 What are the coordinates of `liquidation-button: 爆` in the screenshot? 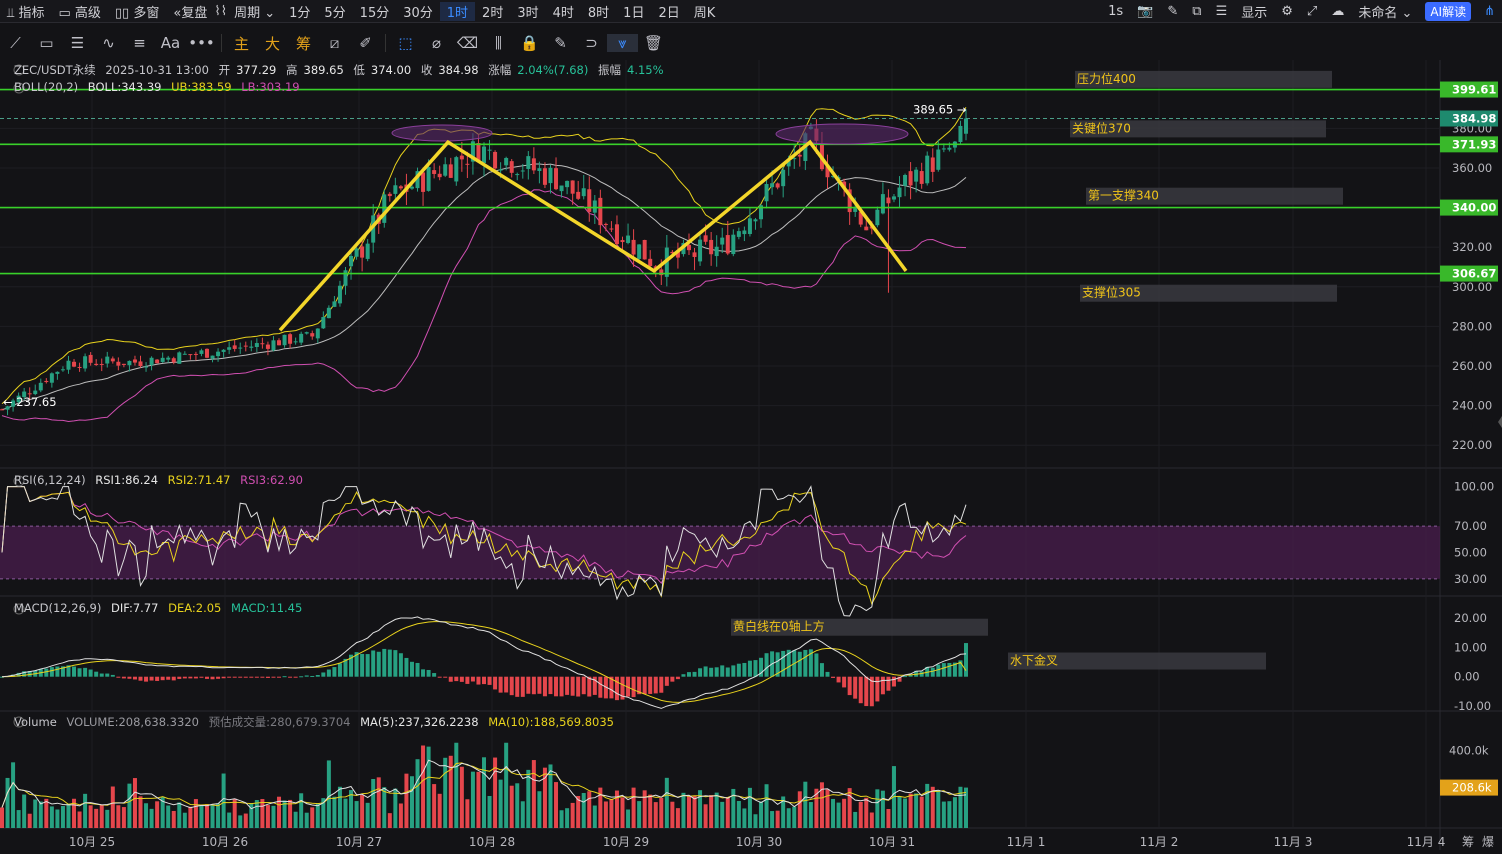 It's located at (1488, 842).